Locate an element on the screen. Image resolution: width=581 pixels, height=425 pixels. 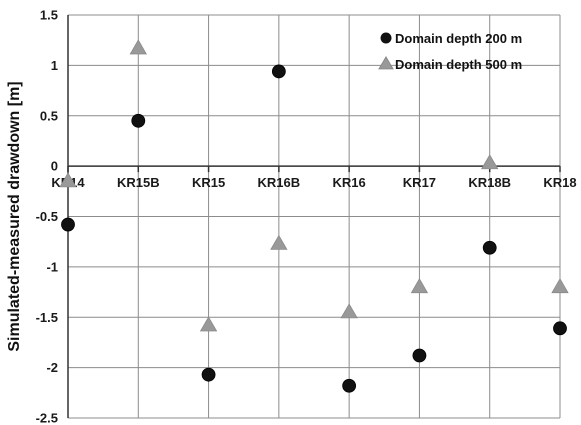
y-axis: -2.5 -2 -1.5 -1 -0.5 0 0.5 1 1.5 is located at coordinates (52, 216).